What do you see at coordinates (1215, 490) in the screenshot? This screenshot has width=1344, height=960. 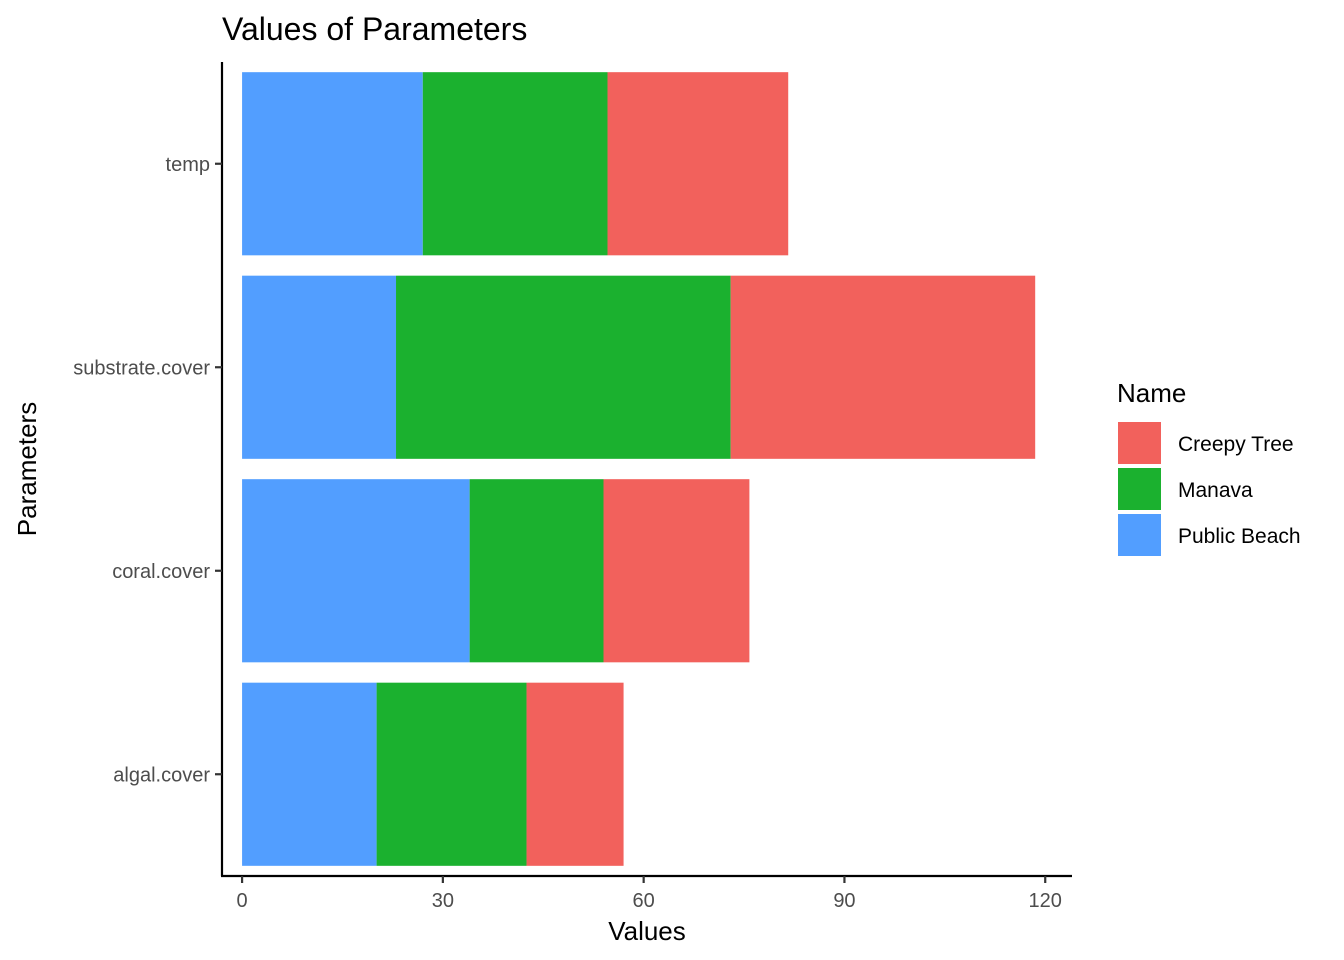 I see `legend-label-manava: Manava` at bounding box center [1215, 490].